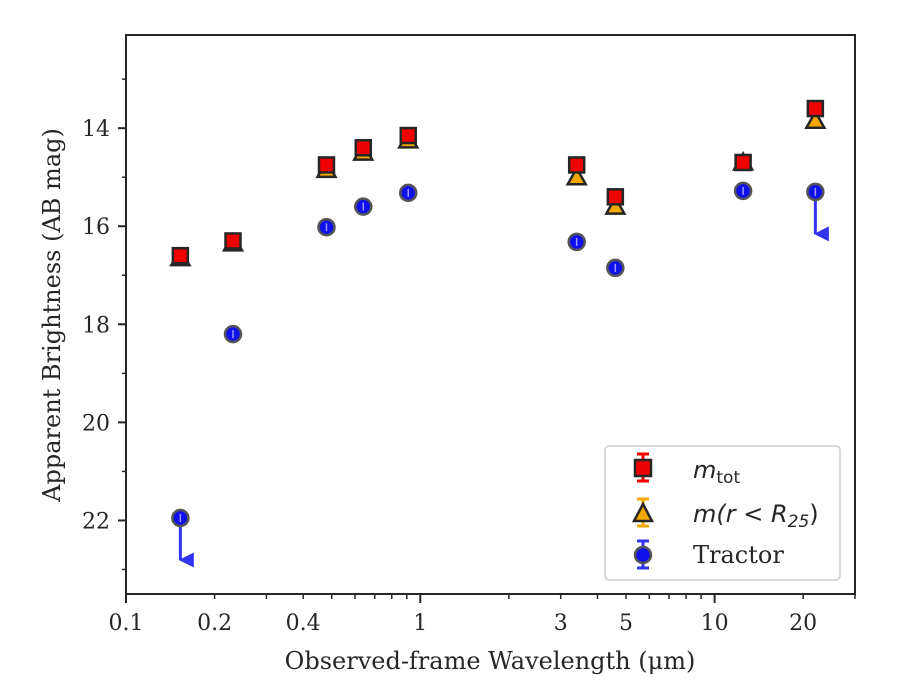  What do you see at coordinates (686, 470) in the screenshot?
I see `legend-entry-mtot: mtot` at bounding box center [686, 470].